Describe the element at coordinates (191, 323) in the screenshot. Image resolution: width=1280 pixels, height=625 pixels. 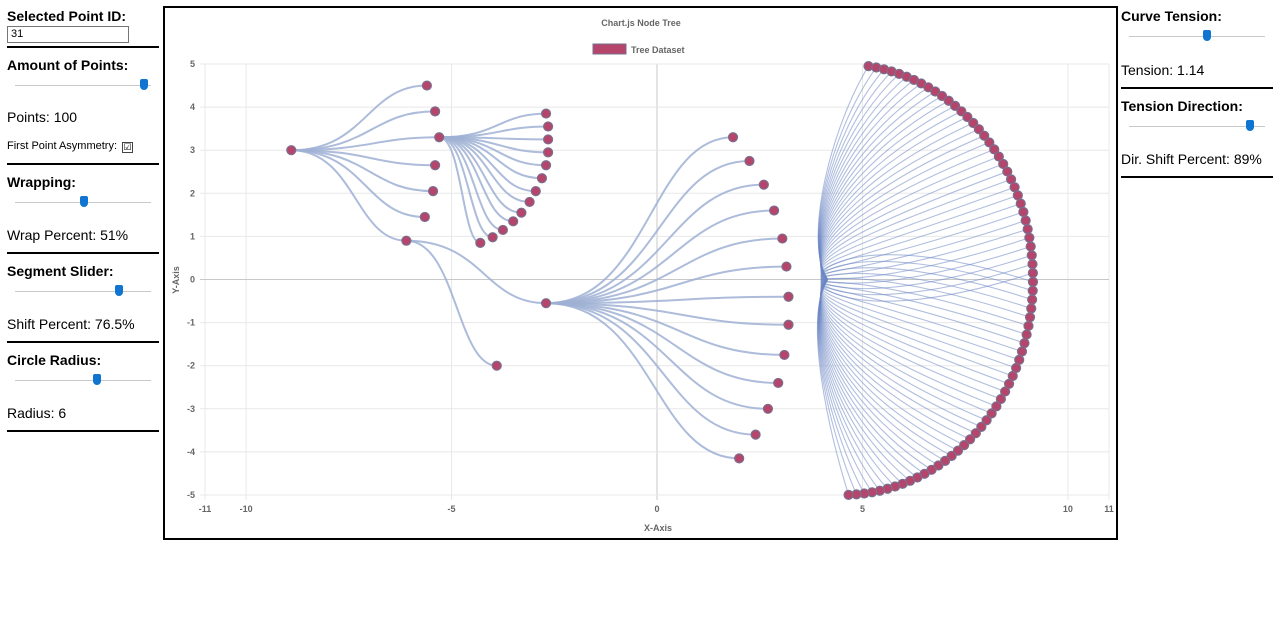
I see `y-tick-label: -1` at that location.